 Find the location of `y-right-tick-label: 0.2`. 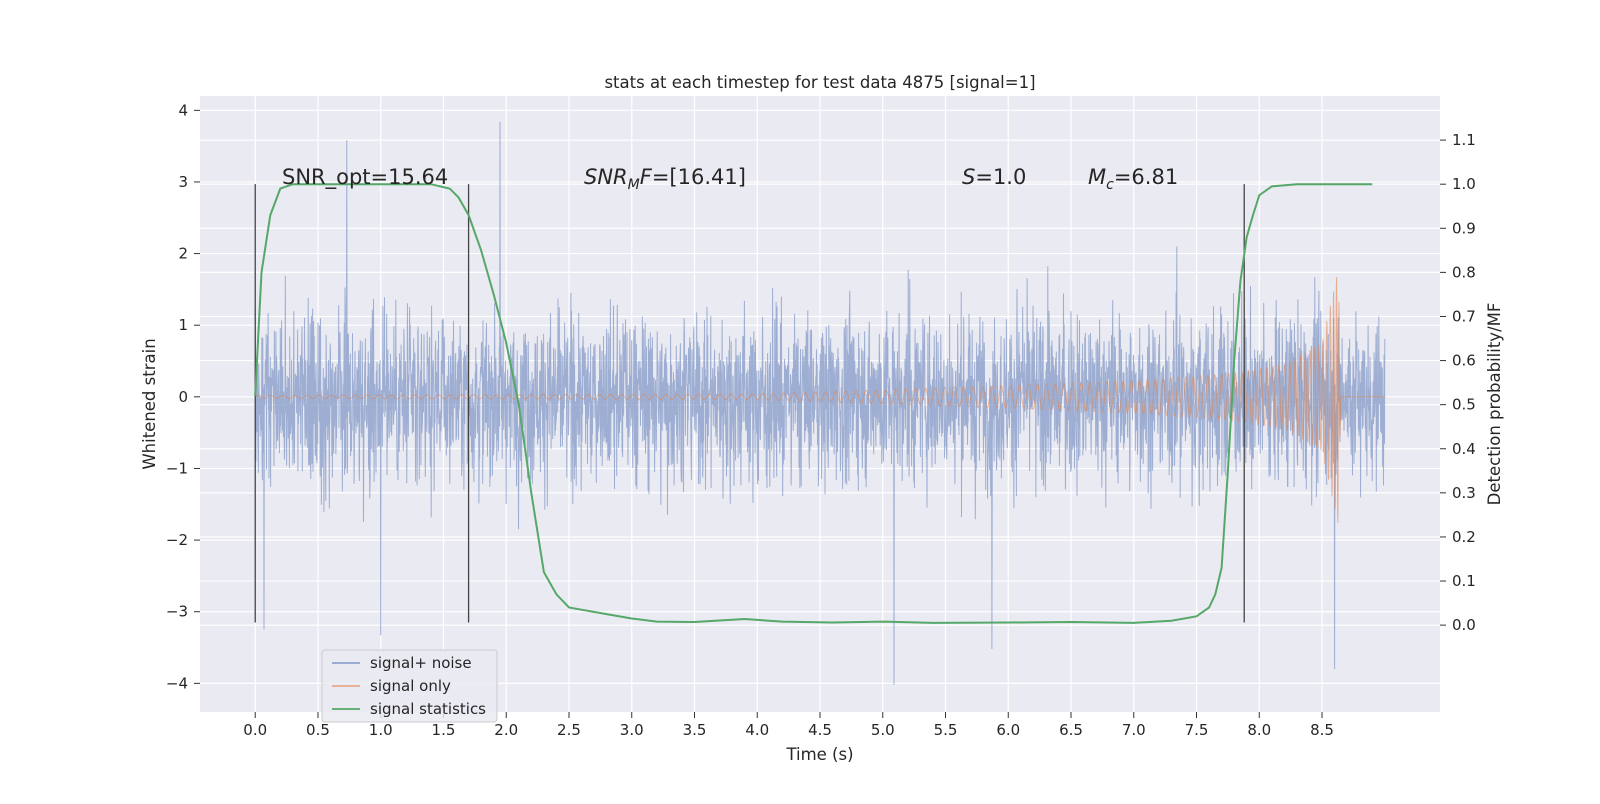

y-right-tick-label: 0.2 is located at coordinates (1464, 537).